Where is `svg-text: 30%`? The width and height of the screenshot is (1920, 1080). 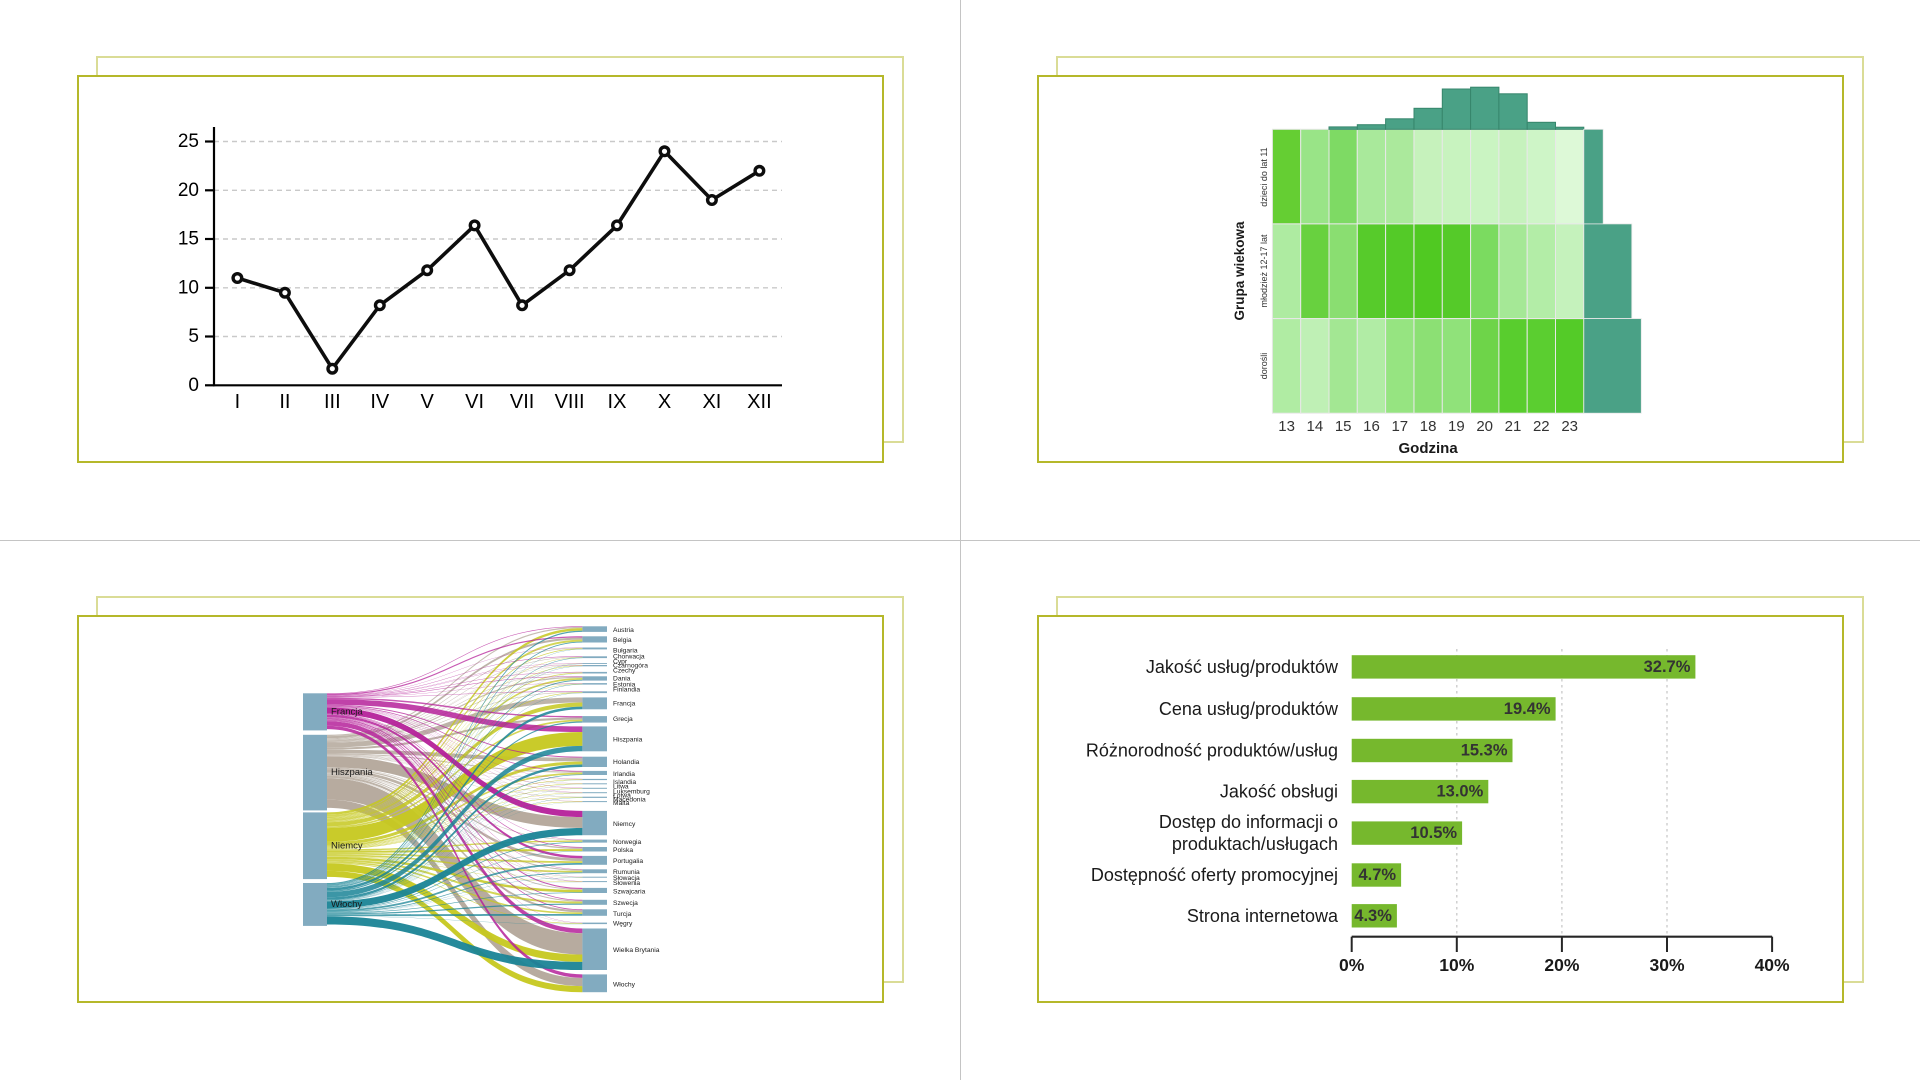 svg-text: 30% is located at coordinates (1666, 965).